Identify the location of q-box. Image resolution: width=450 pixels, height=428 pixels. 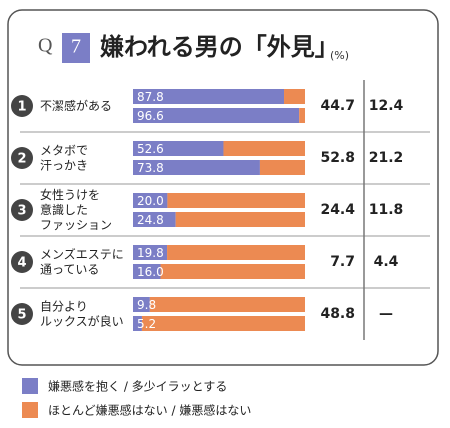
(76, 48).